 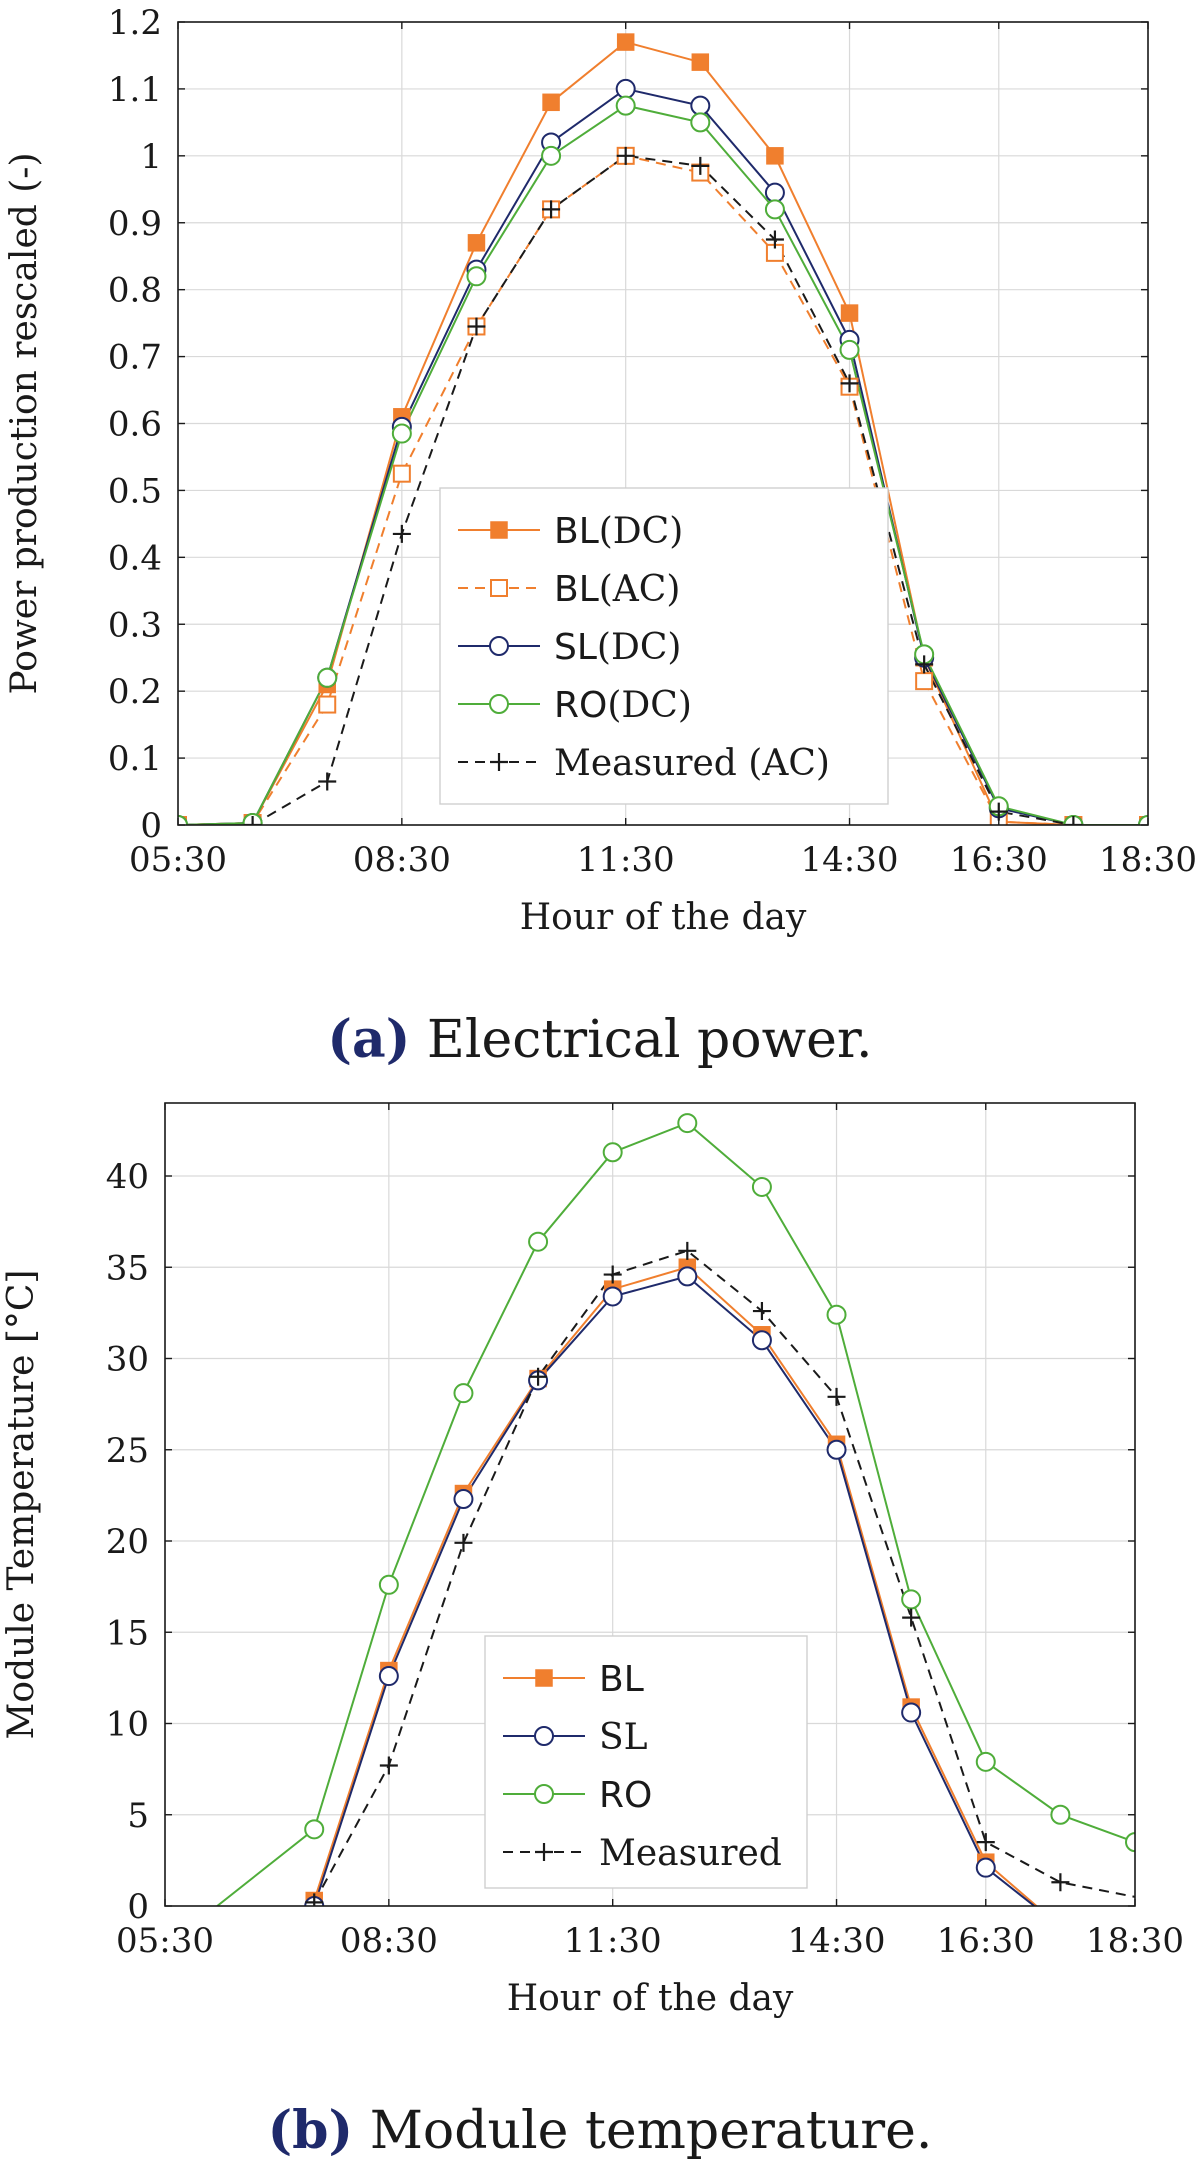 I want to click on legend-label-sl-dc: SL(DC), so click(x=617, y=647).